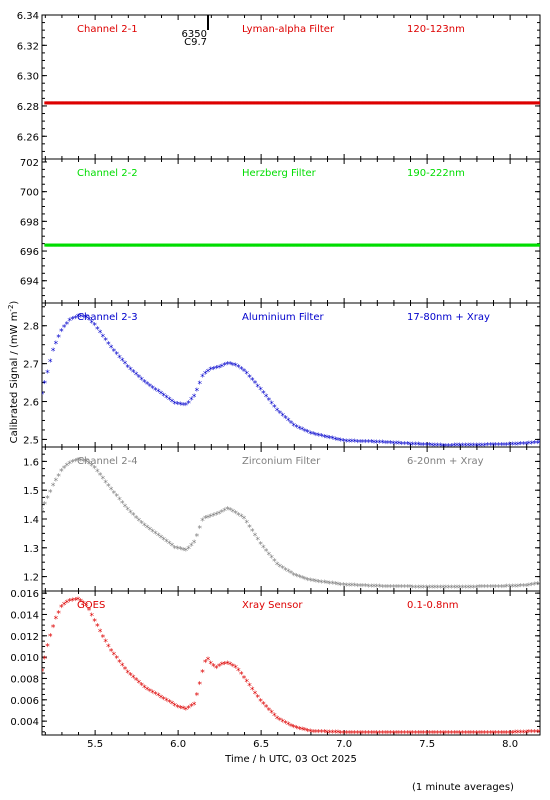 The height and width of the screenshot is (800, 550). What do you see at coordinates (29, 252) in the screenshot?
I see `y-tick-label: 696` at bounding box center [29, 252].